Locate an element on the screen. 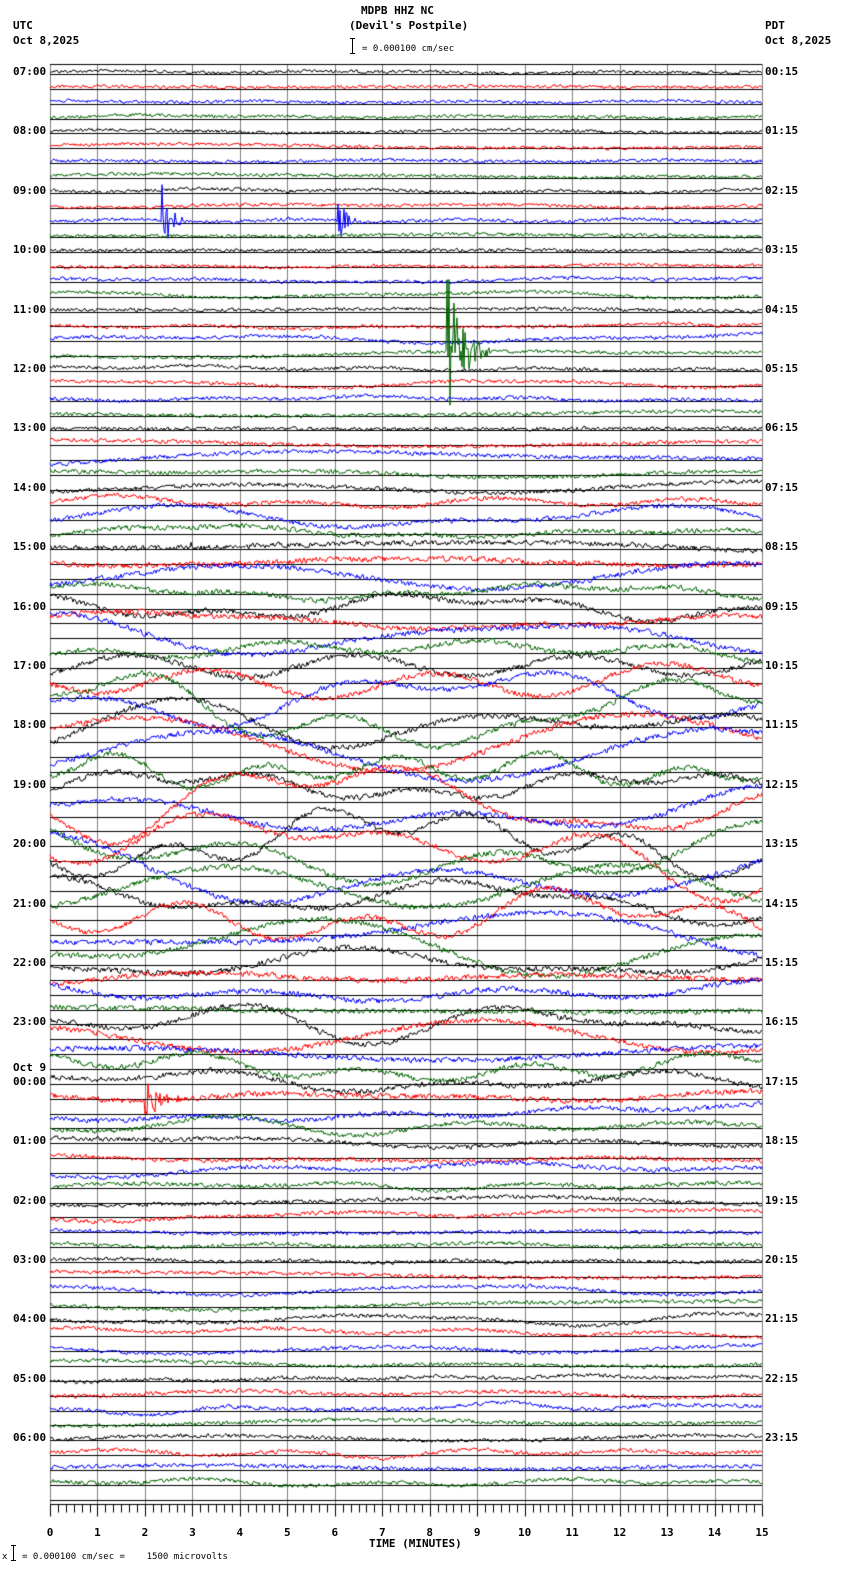  utc-hour-label: 11:00 is located at coordinates (30, 309).